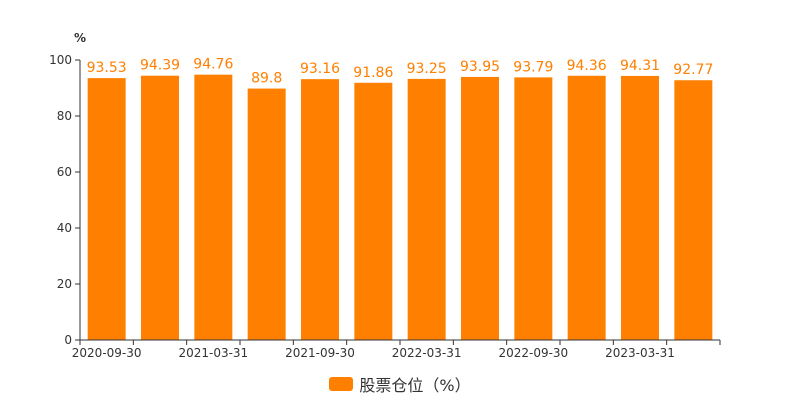 The height and width of the screenshot is (400, 800). What do you see at coordinates (341, 384) in the screenshot?
I see `legend-swatch` at bounding box center [341, 384].